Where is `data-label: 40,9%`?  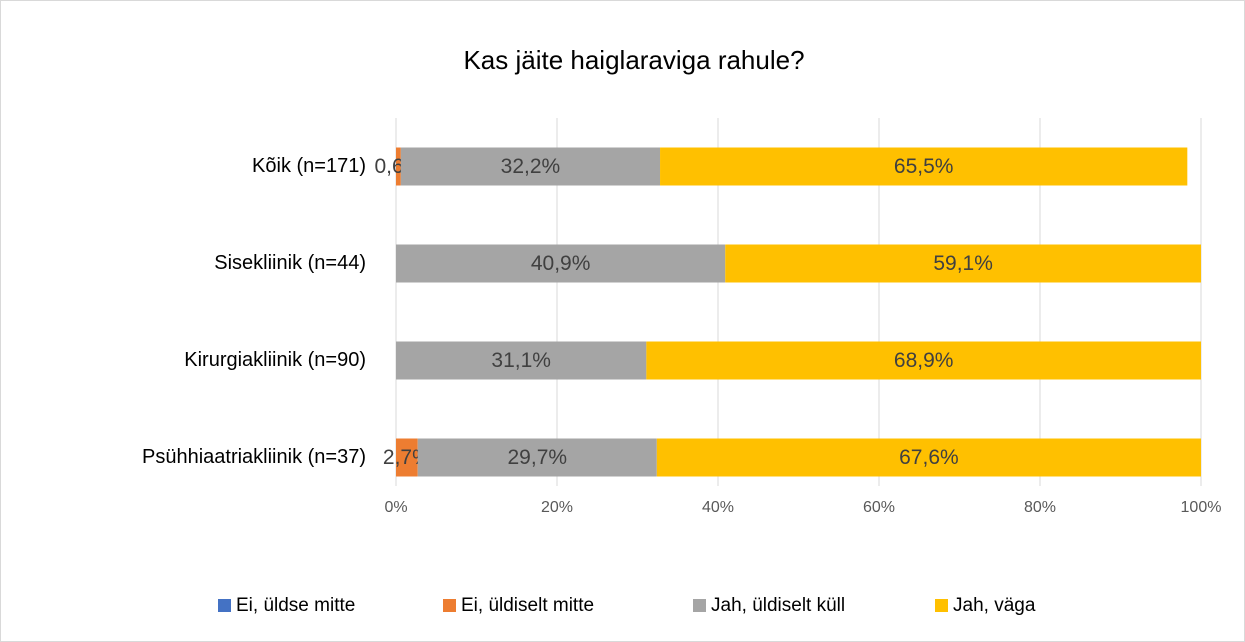 data-label: 40,9% is located at coordinates (561, 263).